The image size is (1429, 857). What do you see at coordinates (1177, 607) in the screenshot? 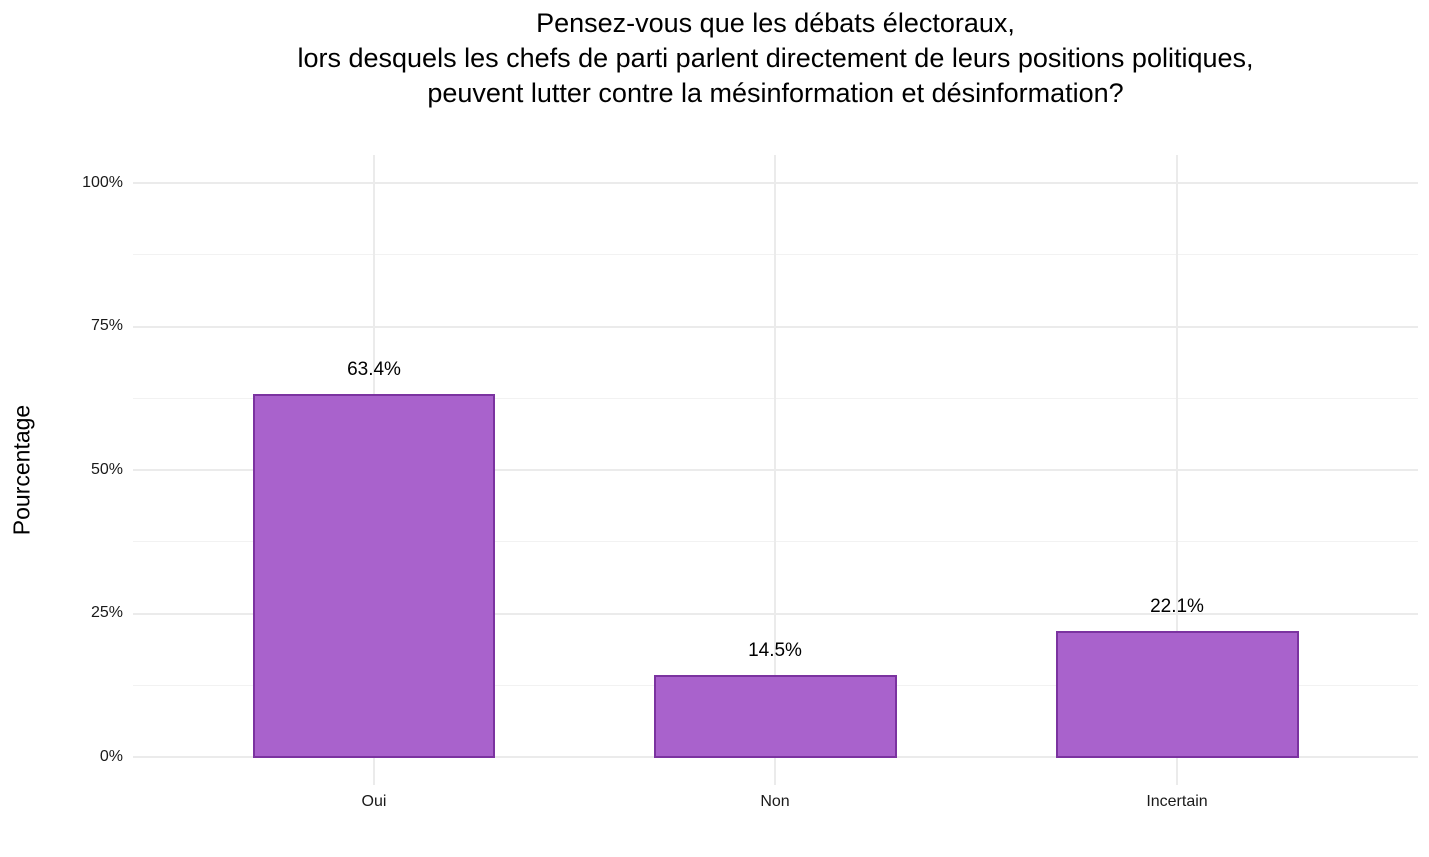
I see `bar-label-incertain: 22.1%` at bounding box center [1177, 607].